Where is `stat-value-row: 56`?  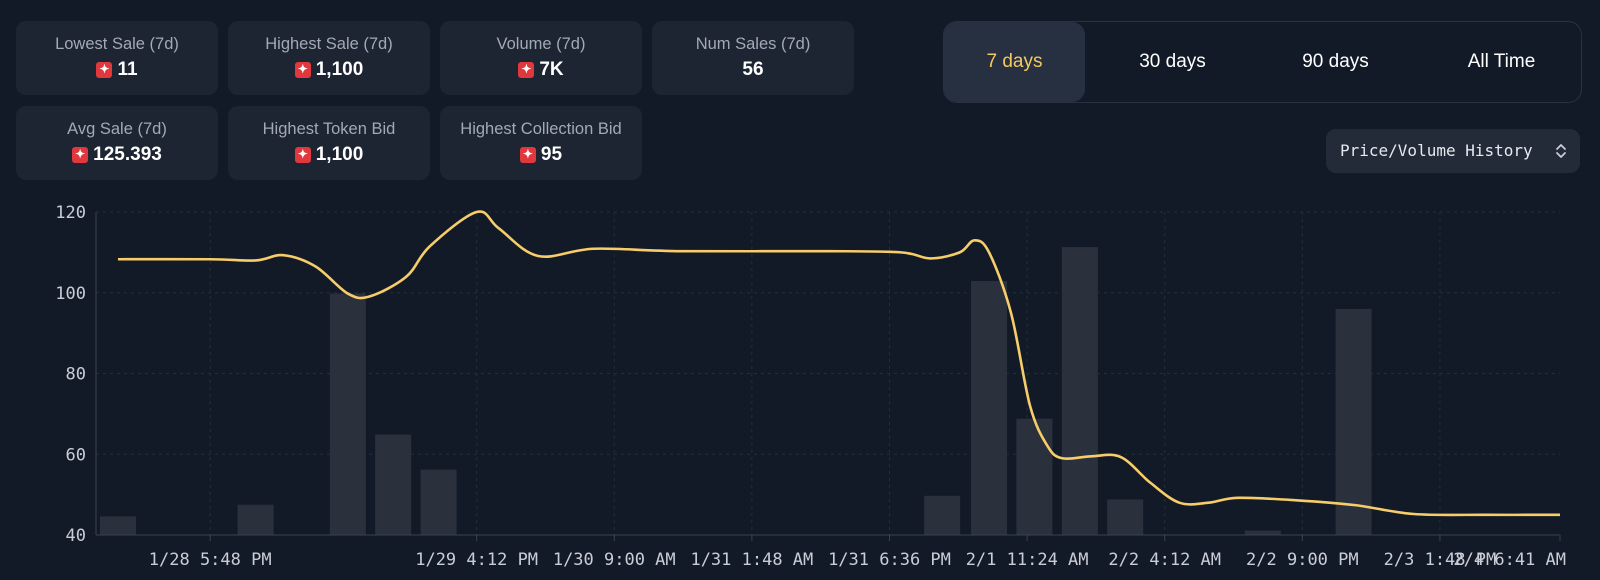
stat-value-row: 56 is located at coordinates (753, 70).